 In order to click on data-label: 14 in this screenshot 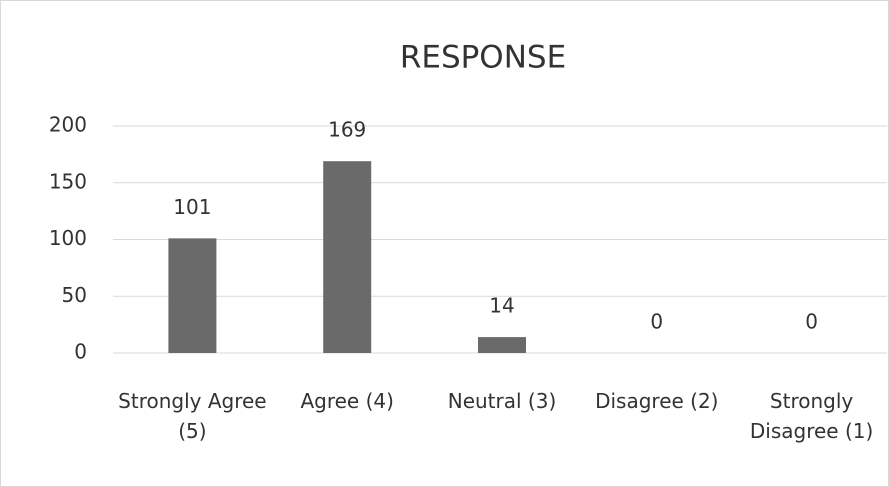, I will do `click(501, 306)`.